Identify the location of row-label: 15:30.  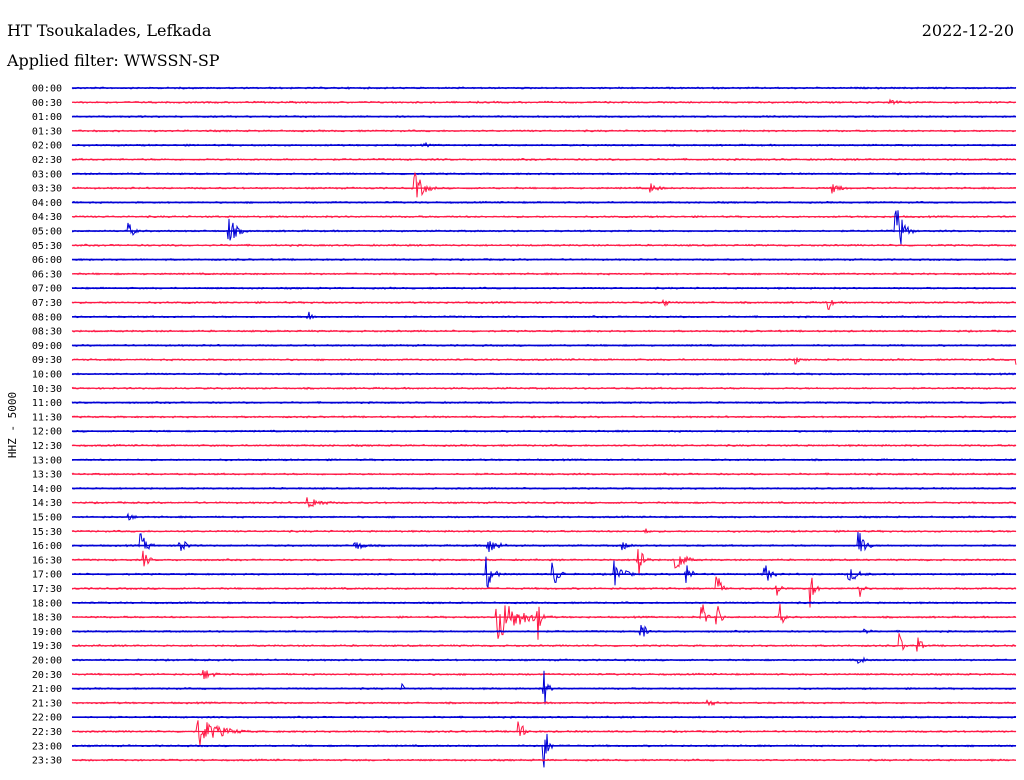
(47, 532).